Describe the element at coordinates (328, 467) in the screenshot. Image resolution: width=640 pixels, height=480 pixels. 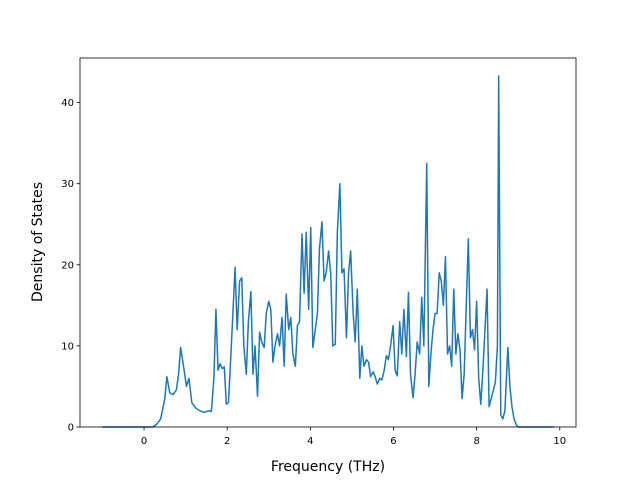
I see `x-axis-label: Frequency (THz)` at that location.